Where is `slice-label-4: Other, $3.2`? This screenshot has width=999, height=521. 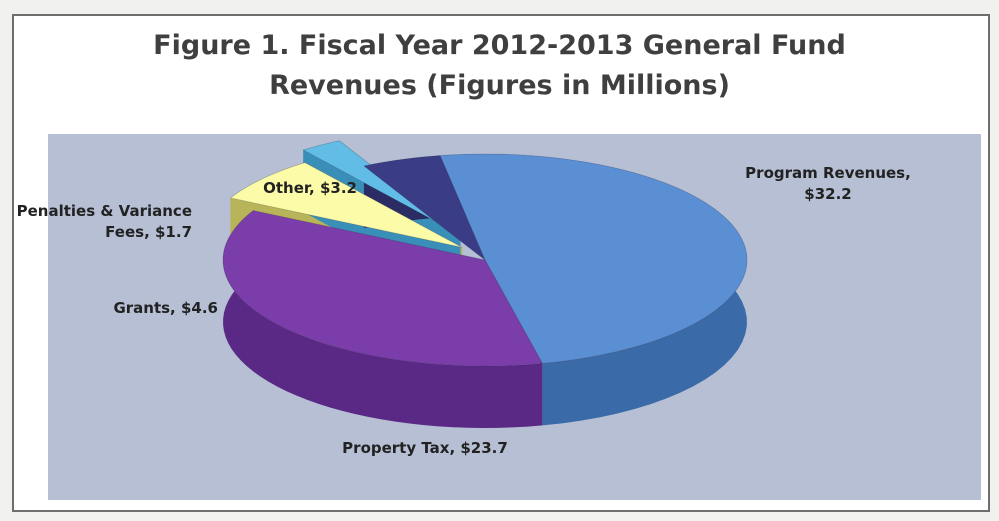
slice-label-4: Other, $3.2 is located at coordinates (310, 188).